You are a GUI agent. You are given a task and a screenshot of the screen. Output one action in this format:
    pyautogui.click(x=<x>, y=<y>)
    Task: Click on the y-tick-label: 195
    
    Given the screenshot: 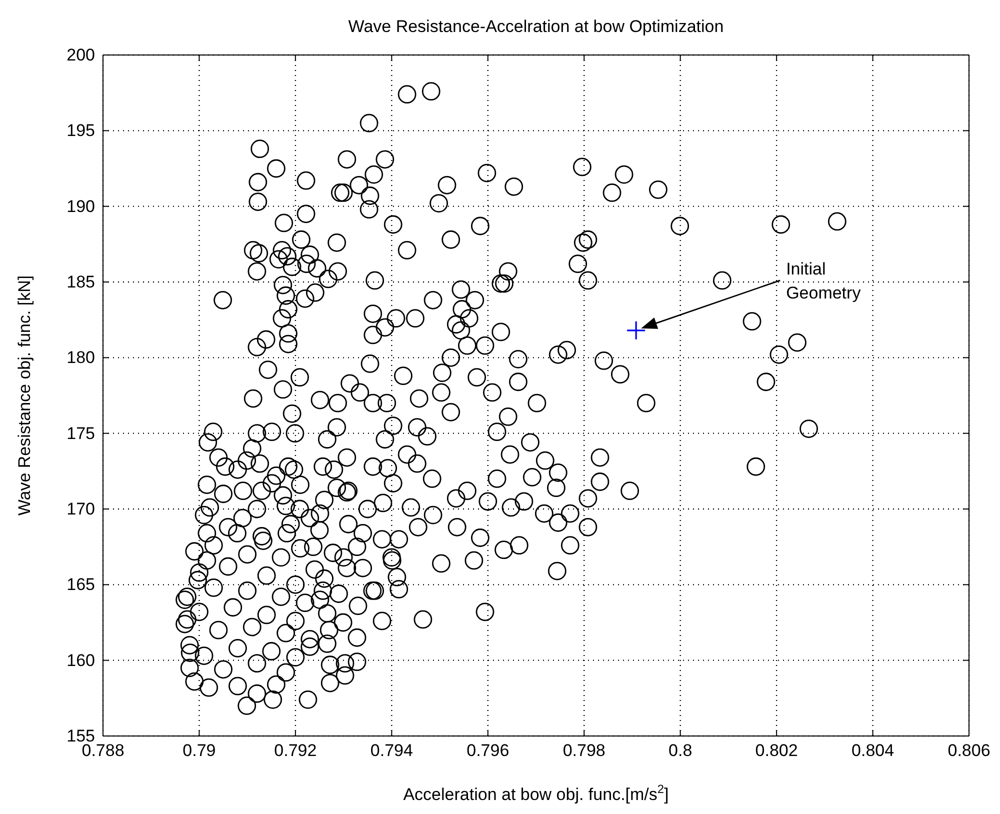 What is the action you would take?
    pyautogui.click(x=80, y=130)
    